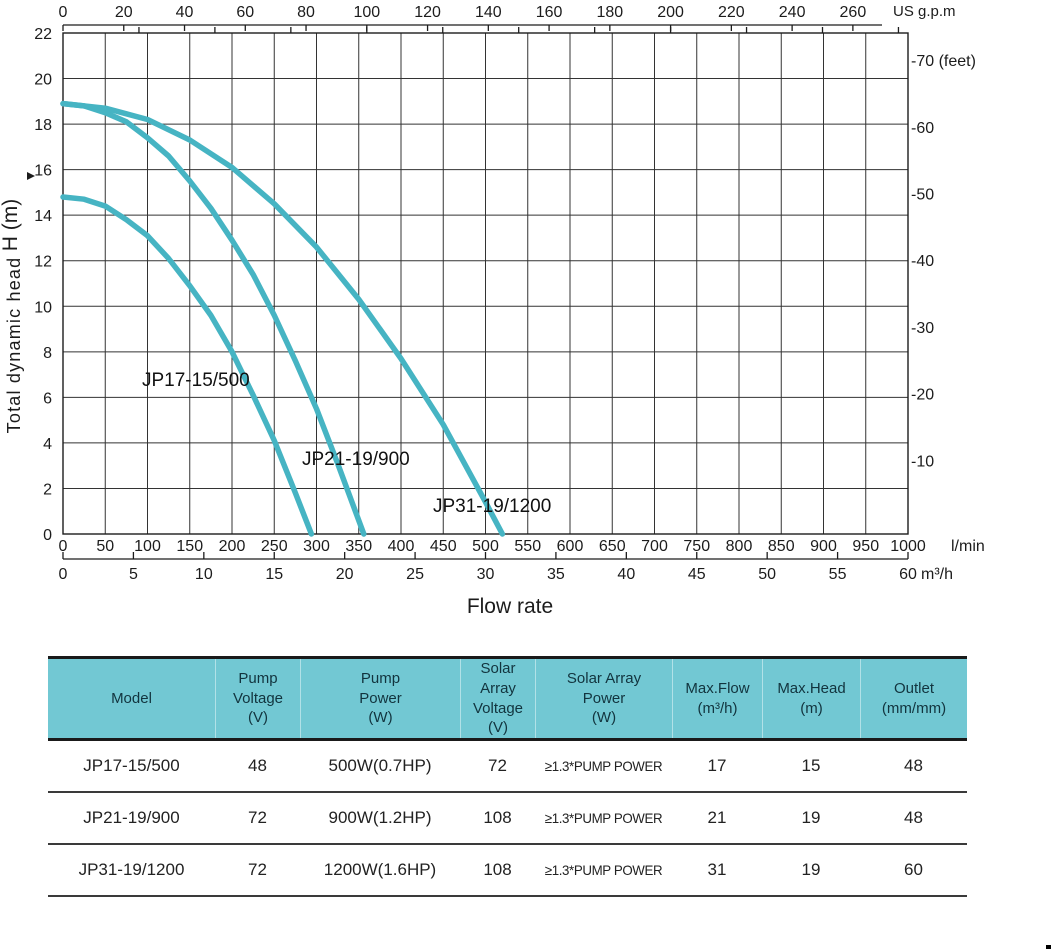  Describe the element at coordinates (497, 870) in the screenshot. I see `cell-r2-c3: 108` at that location.